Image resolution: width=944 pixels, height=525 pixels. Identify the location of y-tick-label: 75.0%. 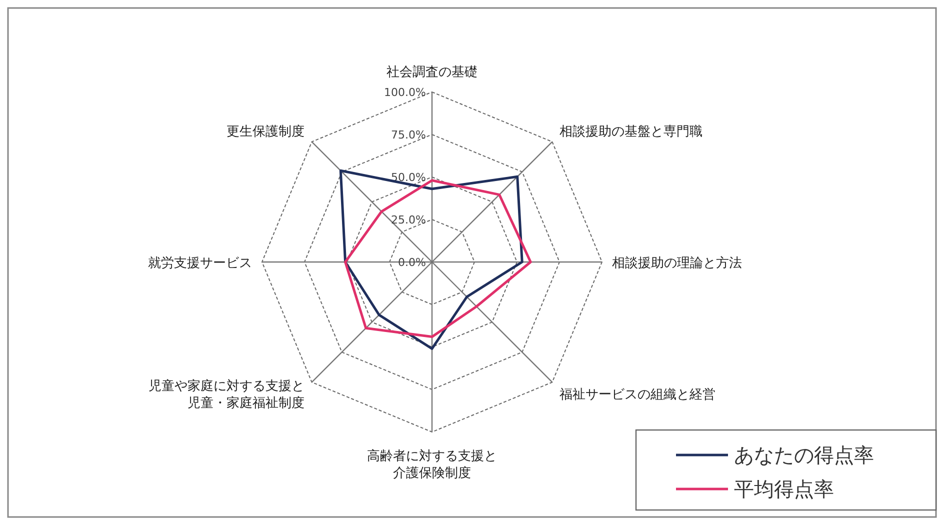
(408, 135).